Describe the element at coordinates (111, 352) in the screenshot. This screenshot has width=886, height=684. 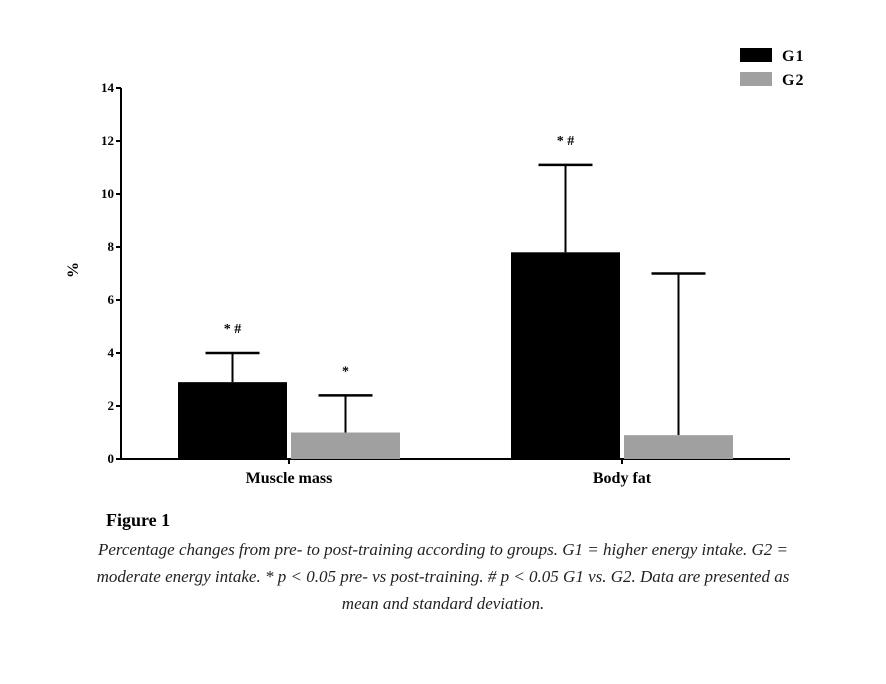
I see `y-tick-label: 4` at that location.